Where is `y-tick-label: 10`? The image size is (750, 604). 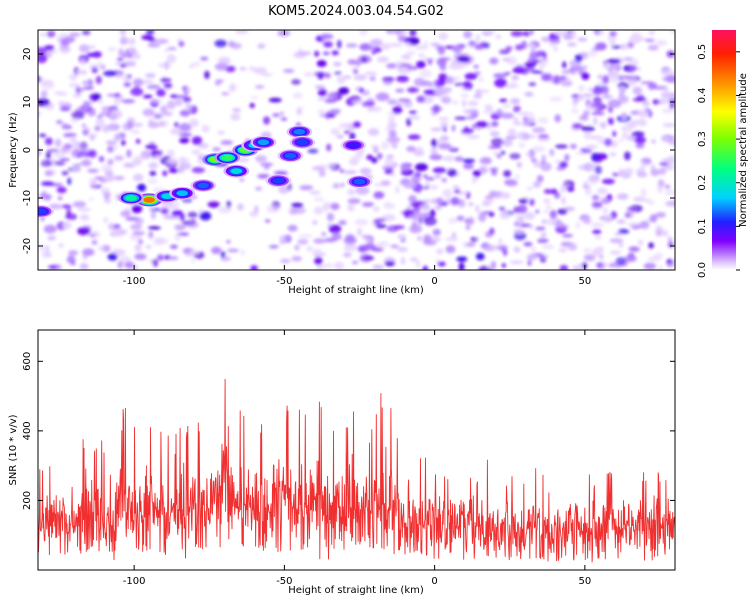 y-tick-label: 10 is located at coordinates (27, 102).